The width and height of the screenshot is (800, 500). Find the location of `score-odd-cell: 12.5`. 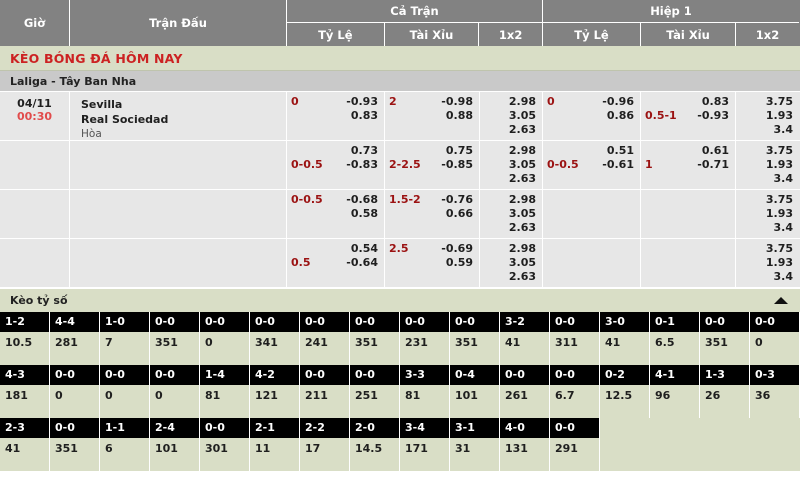

score-odd-cell: 12.5 is located at coordinates (625, 401).